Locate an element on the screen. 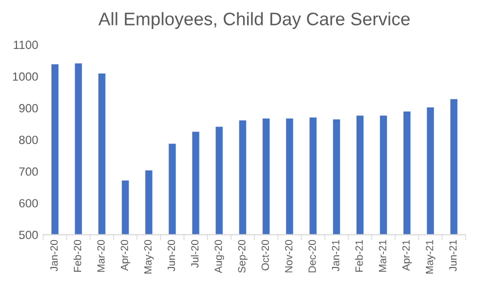 This screenshot has height=288, width=480. x-tick-label: May-21 is located at coordinates (431, 257).